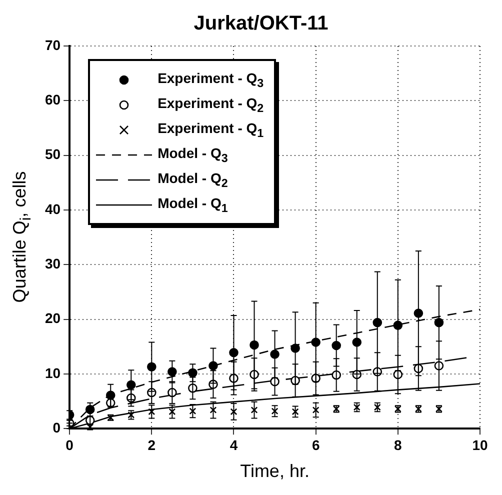 Image resolution: width=502 pixels, height=495 pixels. What do you see at coordinates (316, 444) in the screenshot?
I see `x-tick-label: 6` at bounding box center [316, 444].